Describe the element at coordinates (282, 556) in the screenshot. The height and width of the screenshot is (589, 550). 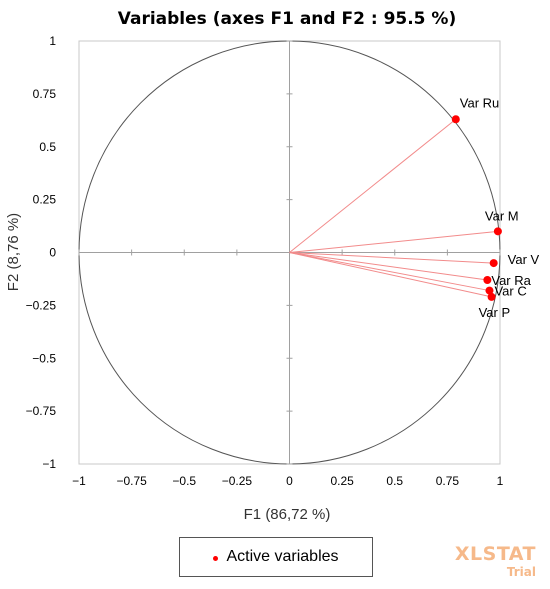
I see `legend-label: Active variables` at that location.